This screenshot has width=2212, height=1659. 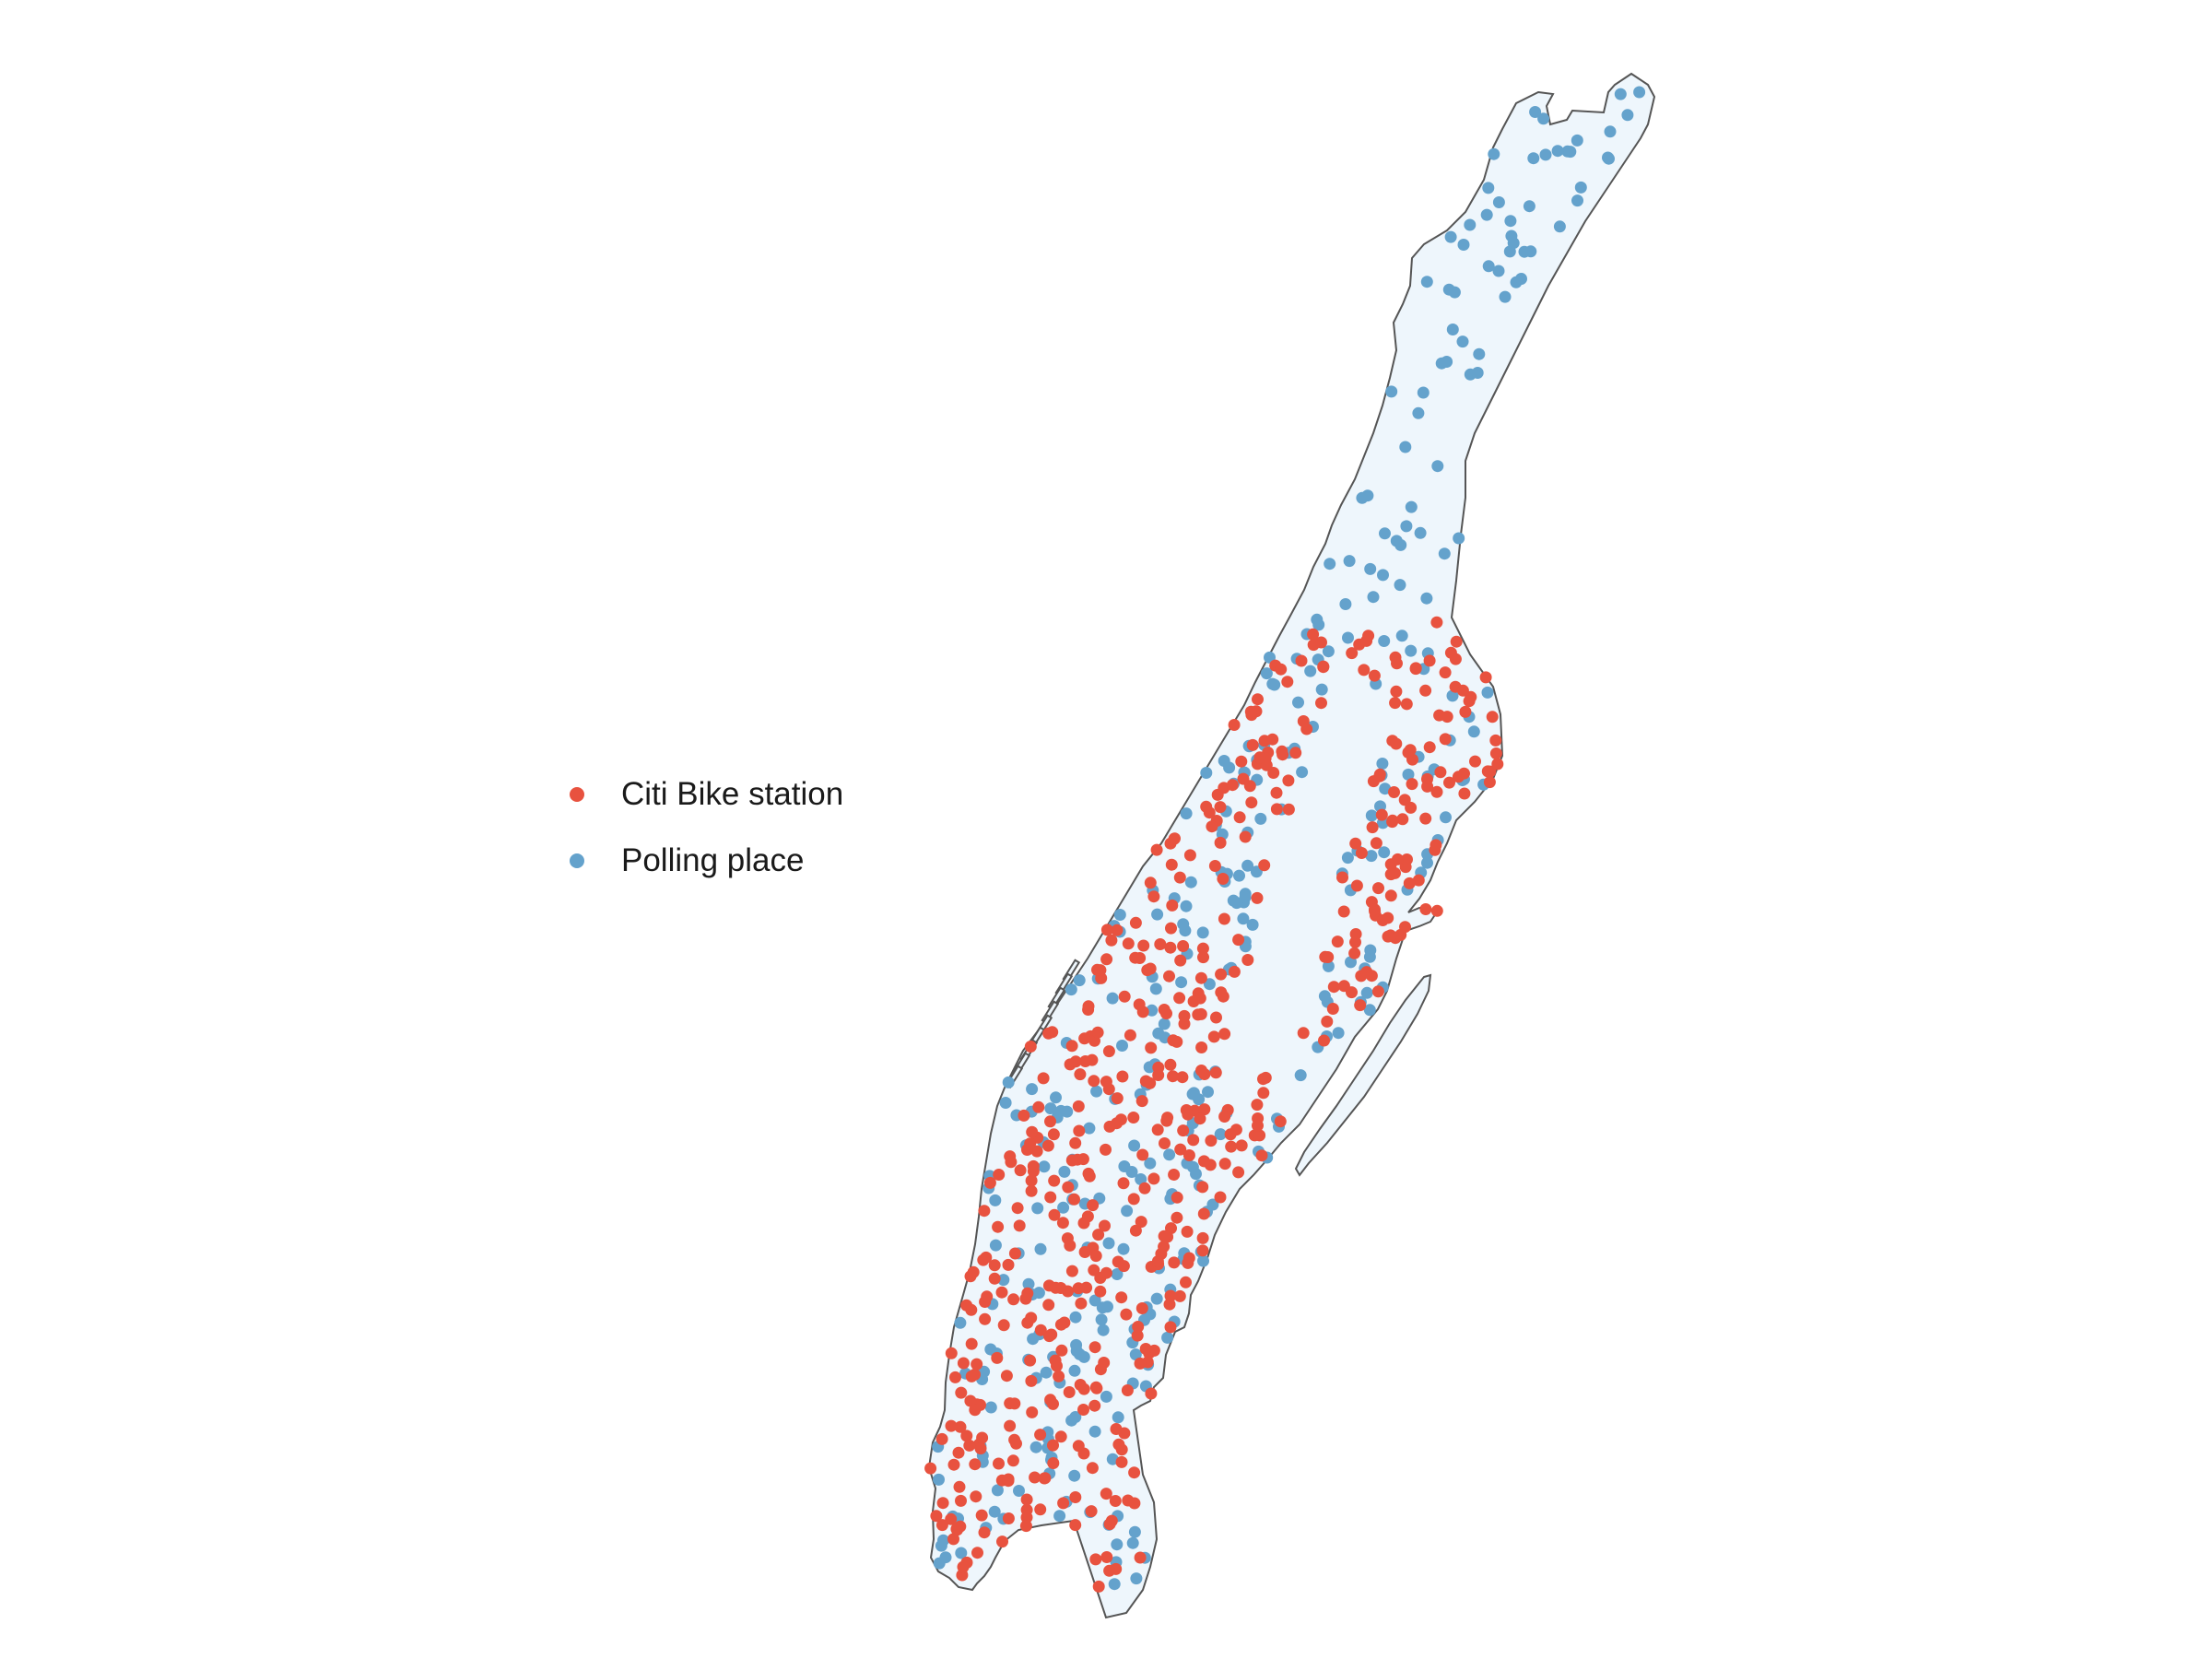 What do you see at coordinates (698, 860) in the screenshot?
I see `legend-item-polling-place: Polling place` at bounding box center [698, 860].